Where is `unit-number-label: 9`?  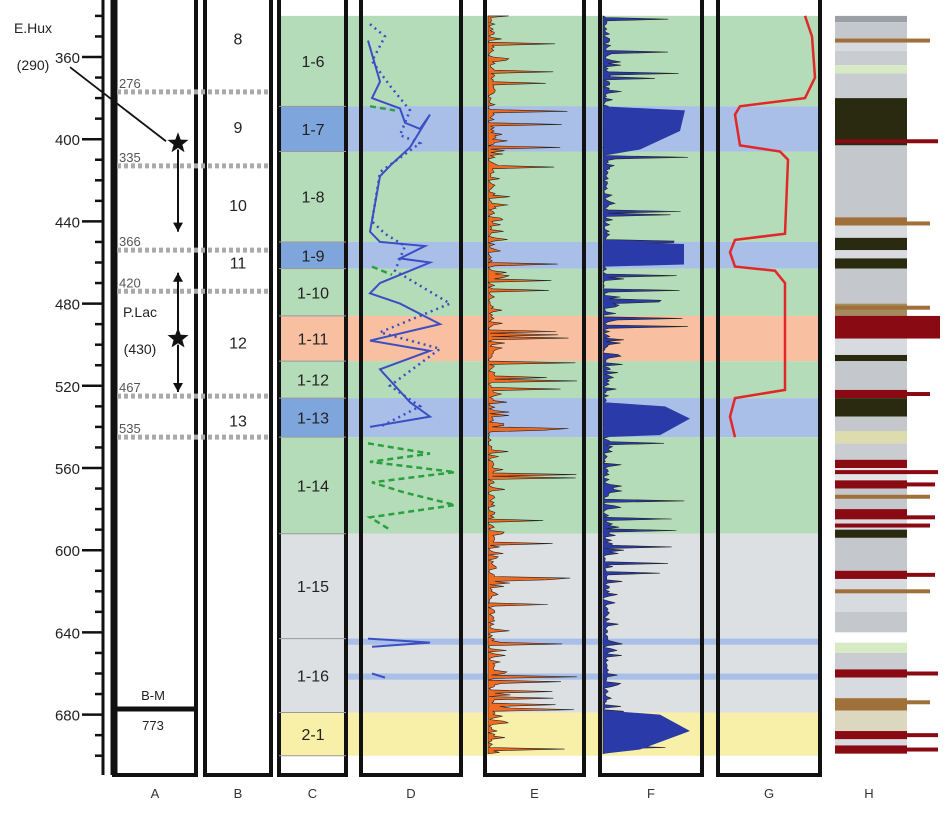 unit-number-label: 9 is located at coordinates (238, 128).